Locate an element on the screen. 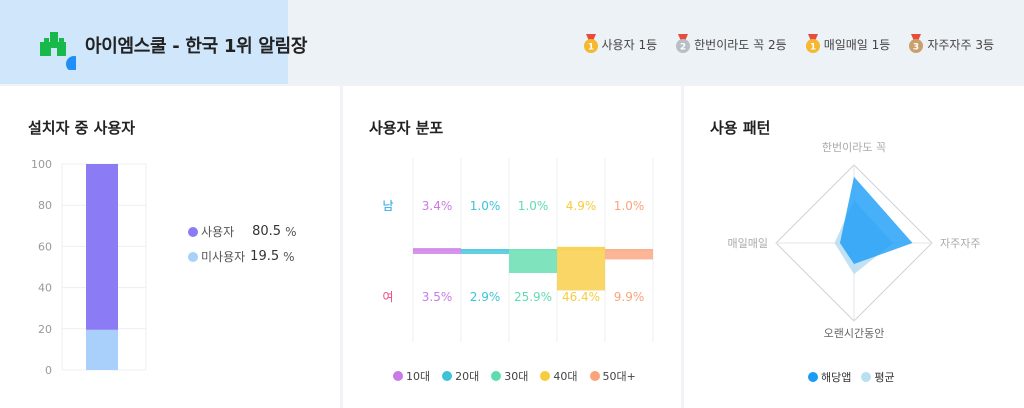 This screenshot has height=408, width=1024. legend-value: 80.5 is located at coordinates (267, 231).